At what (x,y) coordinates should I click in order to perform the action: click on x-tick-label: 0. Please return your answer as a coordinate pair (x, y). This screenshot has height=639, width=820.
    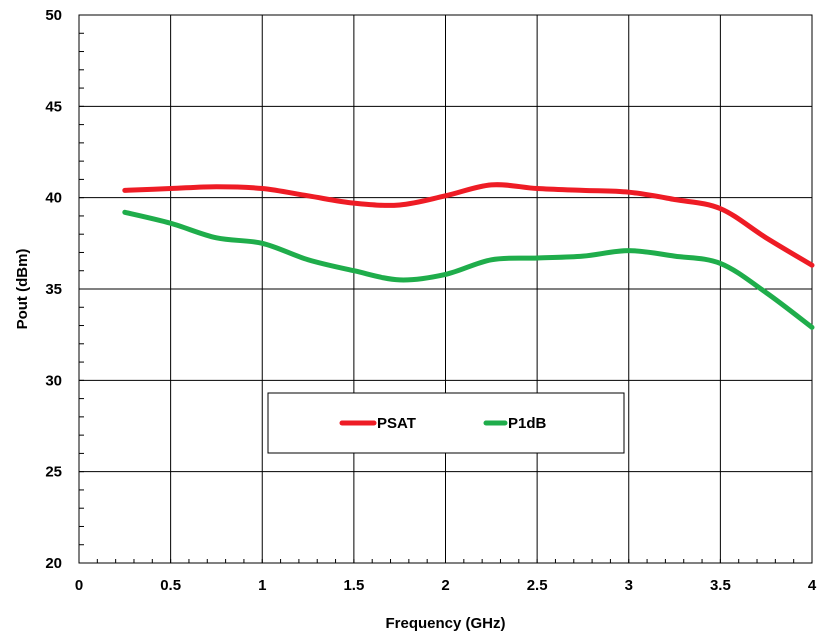
    Looking at the image, I should click on (79, 585).